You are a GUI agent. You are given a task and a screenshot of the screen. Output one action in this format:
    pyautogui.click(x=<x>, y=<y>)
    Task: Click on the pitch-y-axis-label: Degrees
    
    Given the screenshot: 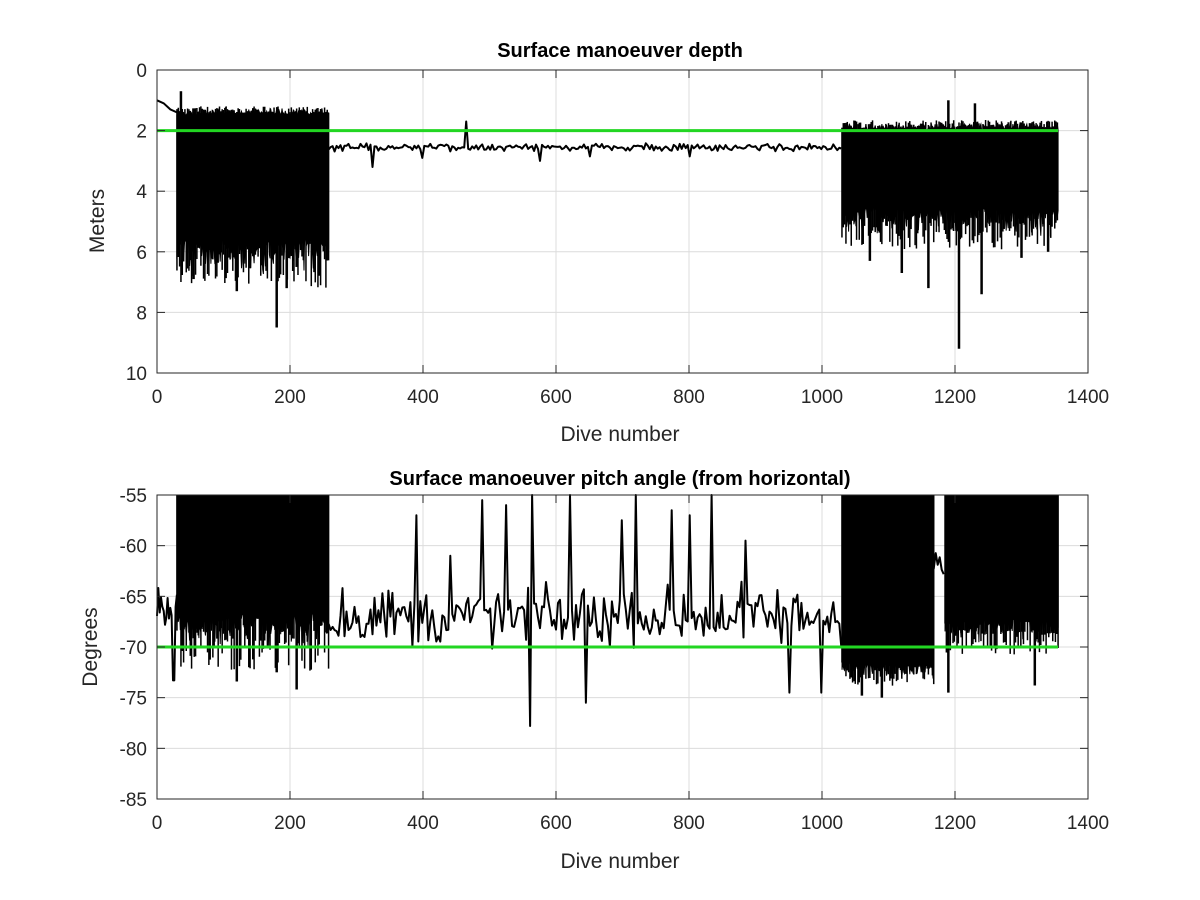 What is the action you would take?
    pyautogui.click(x=90, y=646)
    